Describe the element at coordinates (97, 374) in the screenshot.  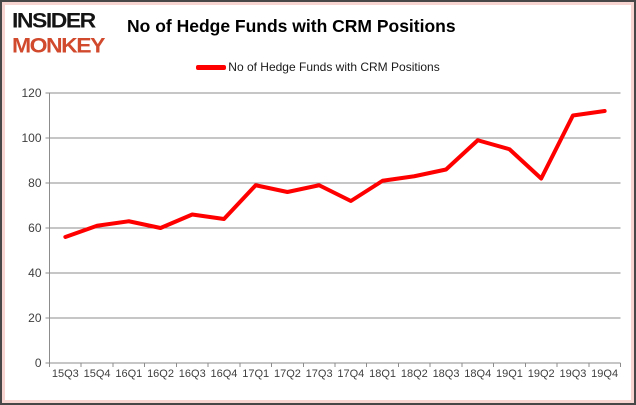
I see `x-axis-label: 15Q4` at that location.